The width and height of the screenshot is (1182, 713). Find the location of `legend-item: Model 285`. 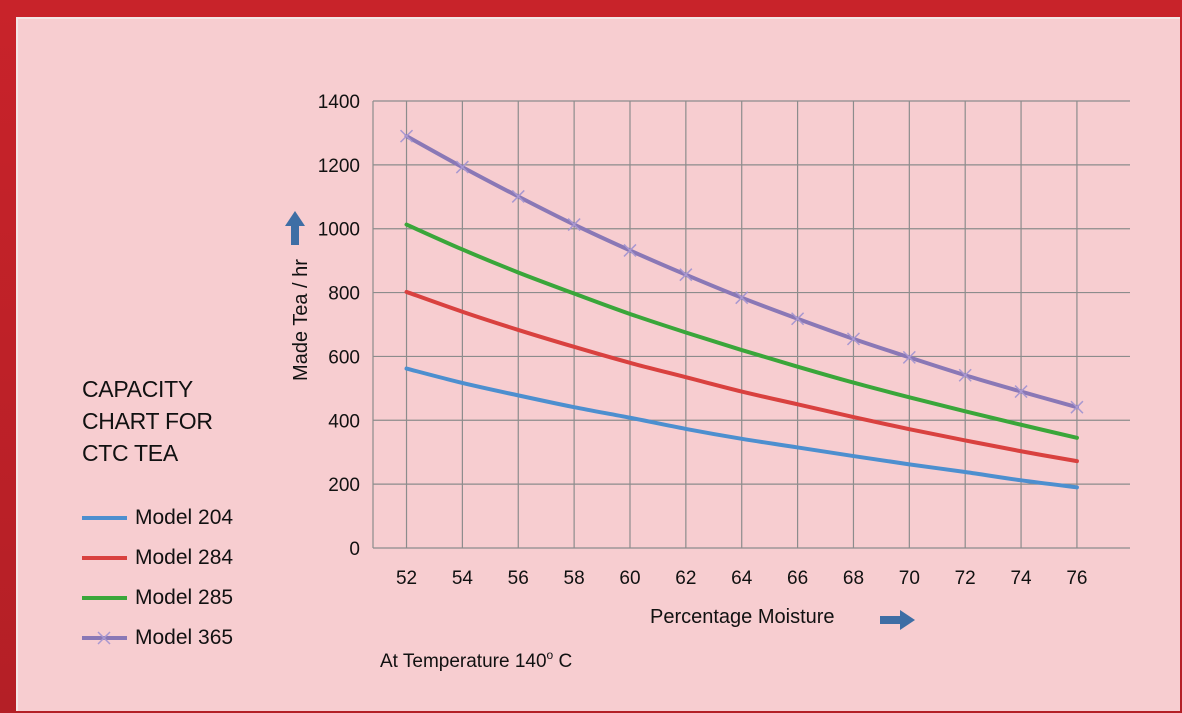

legend-item: Model 285 is located at coordinates (157, 598).